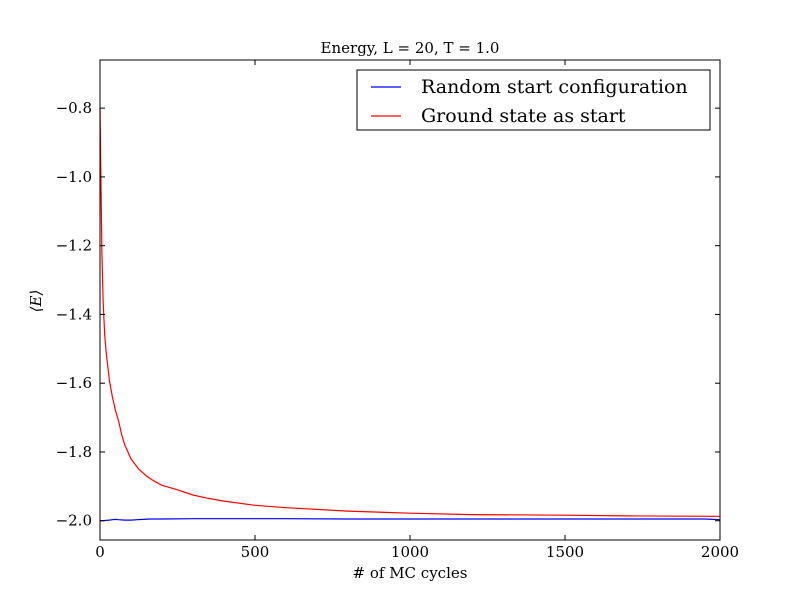 The image size is (800, 600). Describe the element at coordinates (720, 552) in the screenshot. I see `x-tick-label: 2000` at that location.